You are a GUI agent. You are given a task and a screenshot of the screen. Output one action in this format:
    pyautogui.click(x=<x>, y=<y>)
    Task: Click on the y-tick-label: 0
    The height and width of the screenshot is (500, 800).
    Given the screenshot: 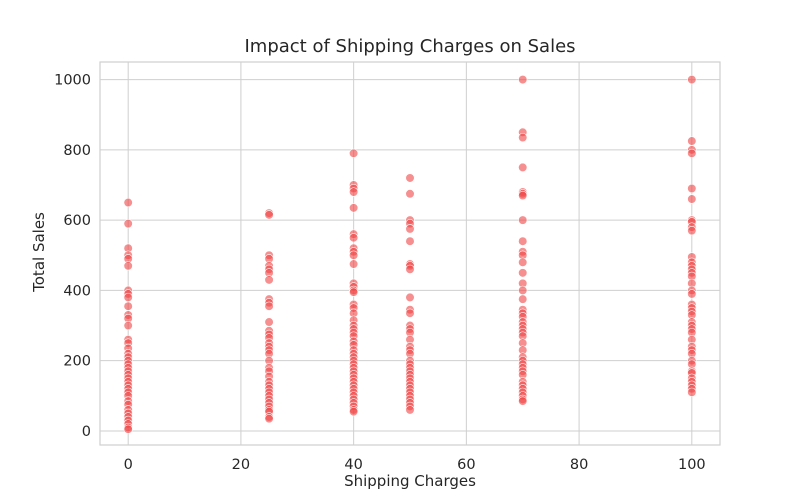 What is the action you would take?
    pyautogui.click(x=86, y=432)
    